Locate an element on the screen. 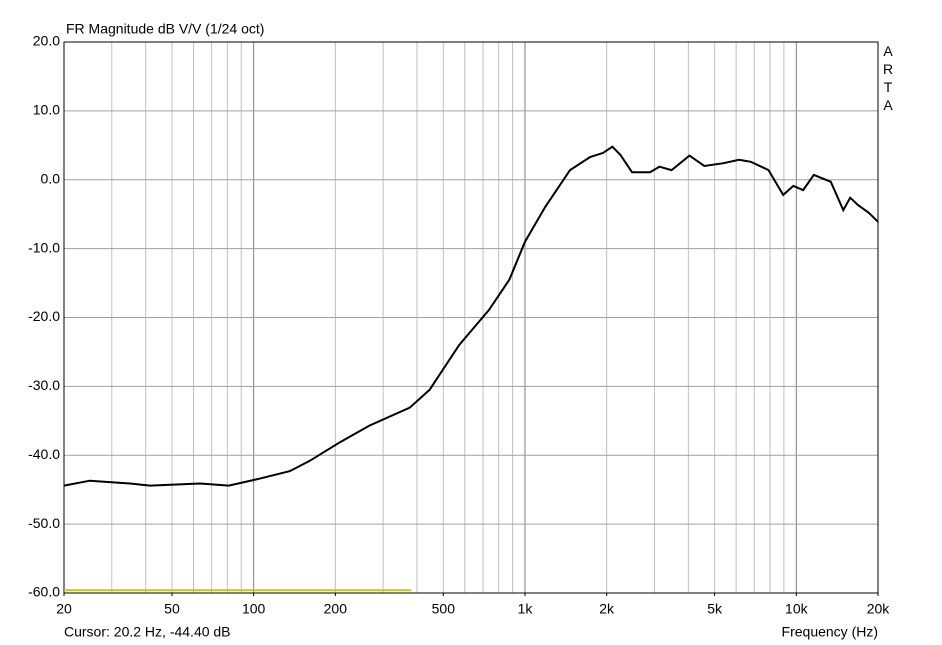 Image resolution: width=942 pixels, height=645 pixels. x-tick-label: 500 is located at coordinates (444, 609).